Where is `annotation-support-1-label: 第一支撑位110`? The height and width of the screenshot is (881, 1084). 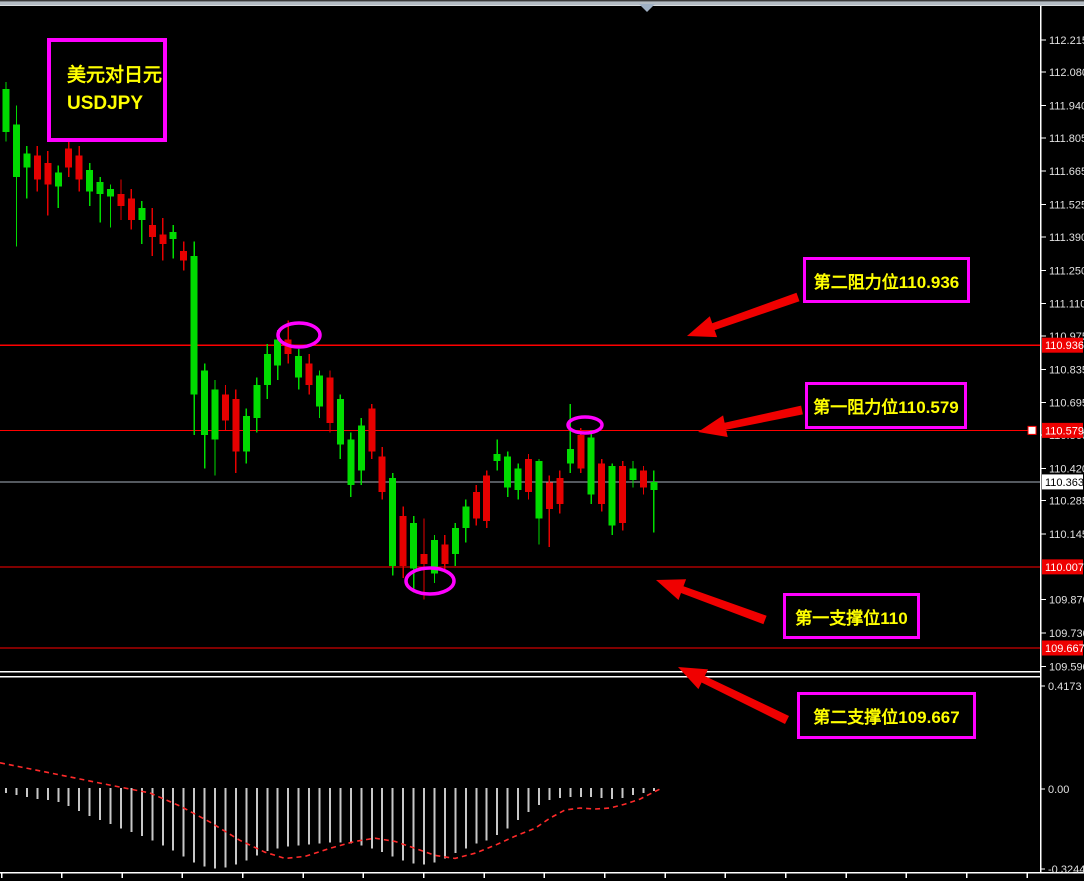
annotation-support-1-label: 第一支撑位110 is located at coordinates (851, 618).